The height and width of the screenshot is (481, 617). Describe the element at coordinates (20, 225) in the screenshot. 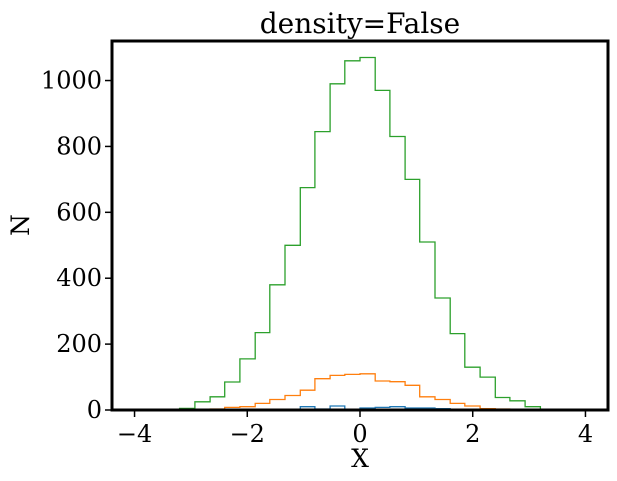

I see `y-axis-label: N` at that location.